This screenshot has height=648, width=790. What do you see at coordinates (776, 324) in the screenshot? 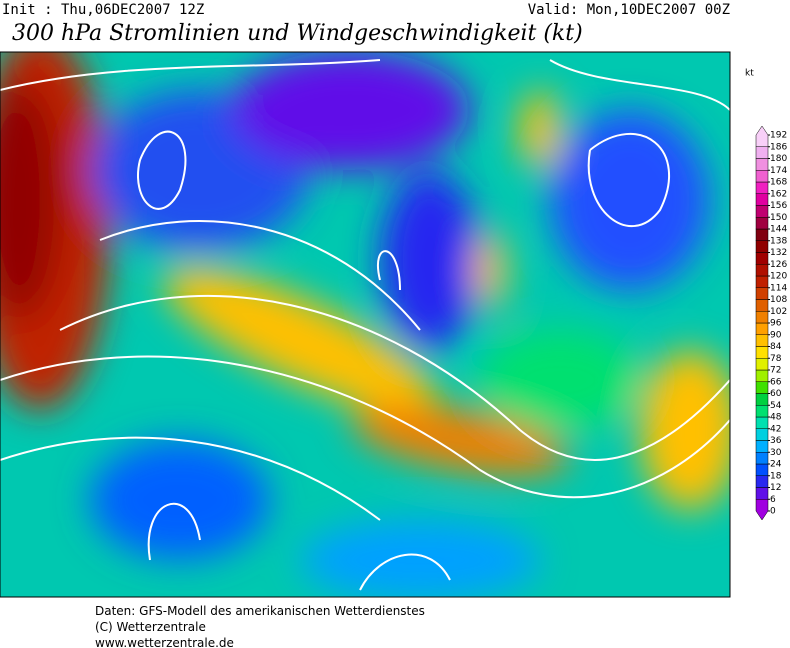
I see `legend-tick-label: 96` at bounding box center [776, 324].